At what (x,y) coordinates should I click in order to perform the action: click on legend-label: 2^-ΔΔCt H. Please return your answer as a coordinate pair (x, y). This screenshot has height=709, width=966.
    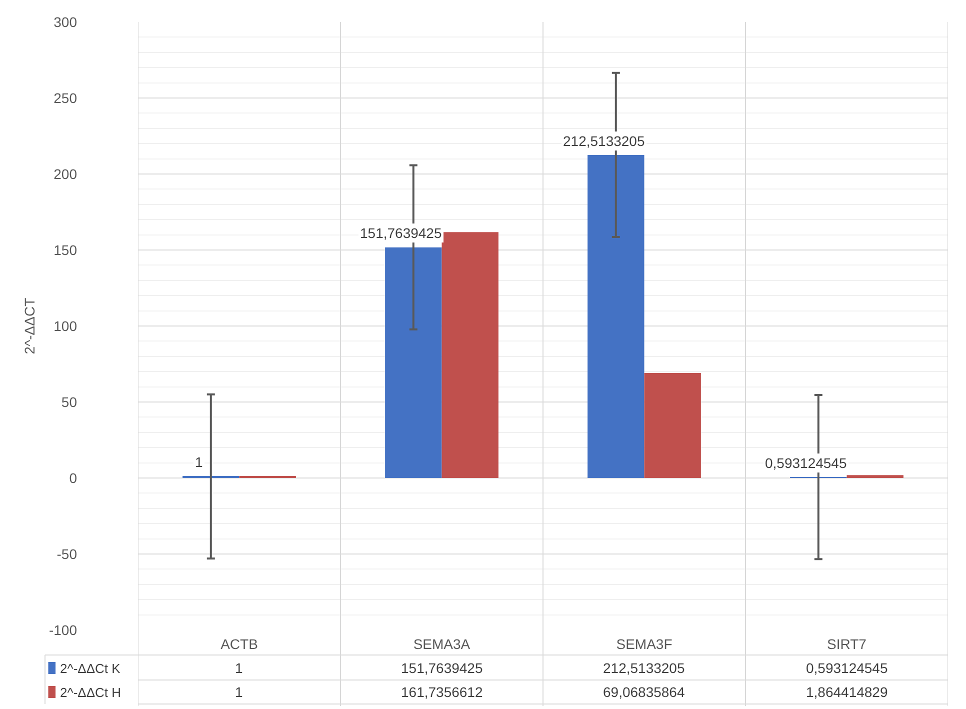
    Looking at the image, I should click on (91, 692).